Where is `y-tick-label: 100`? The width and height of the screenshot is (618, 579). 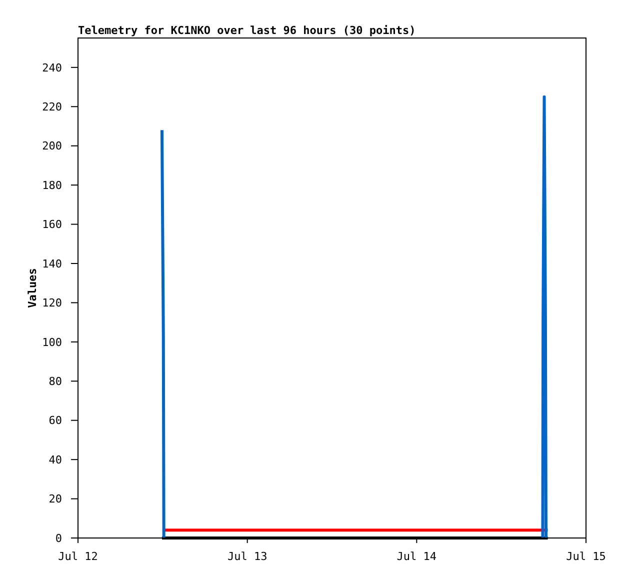
y-tick-label: 100 is located at coordinates (52, 342).